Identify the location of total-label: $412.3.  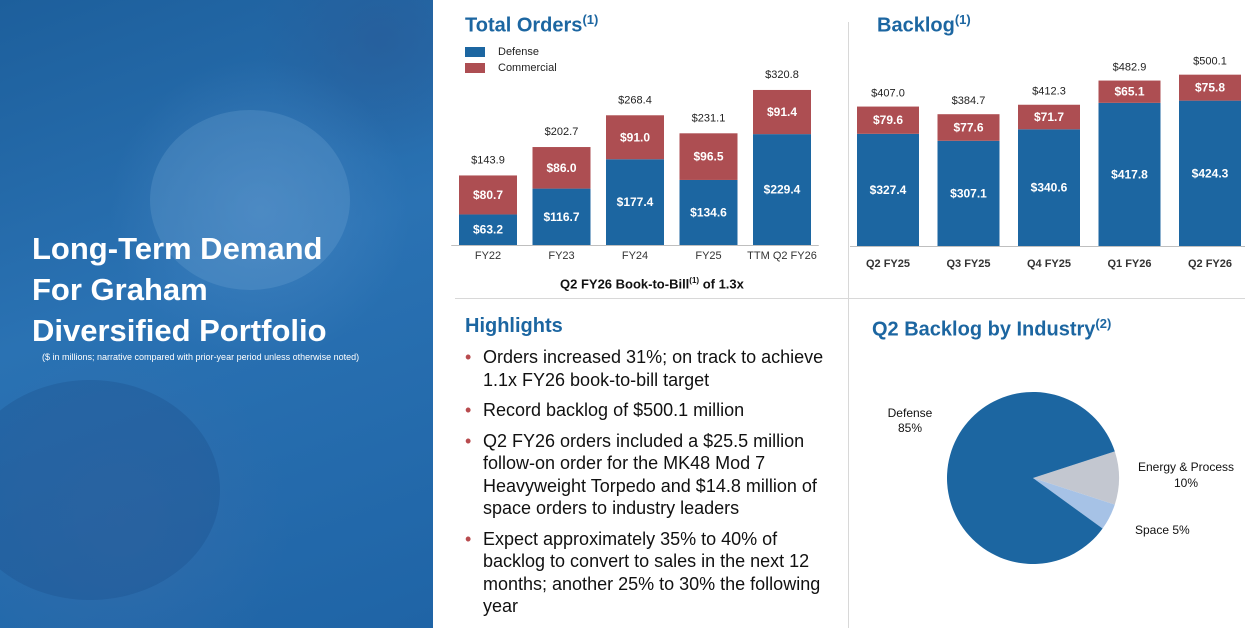
(1049, 92).